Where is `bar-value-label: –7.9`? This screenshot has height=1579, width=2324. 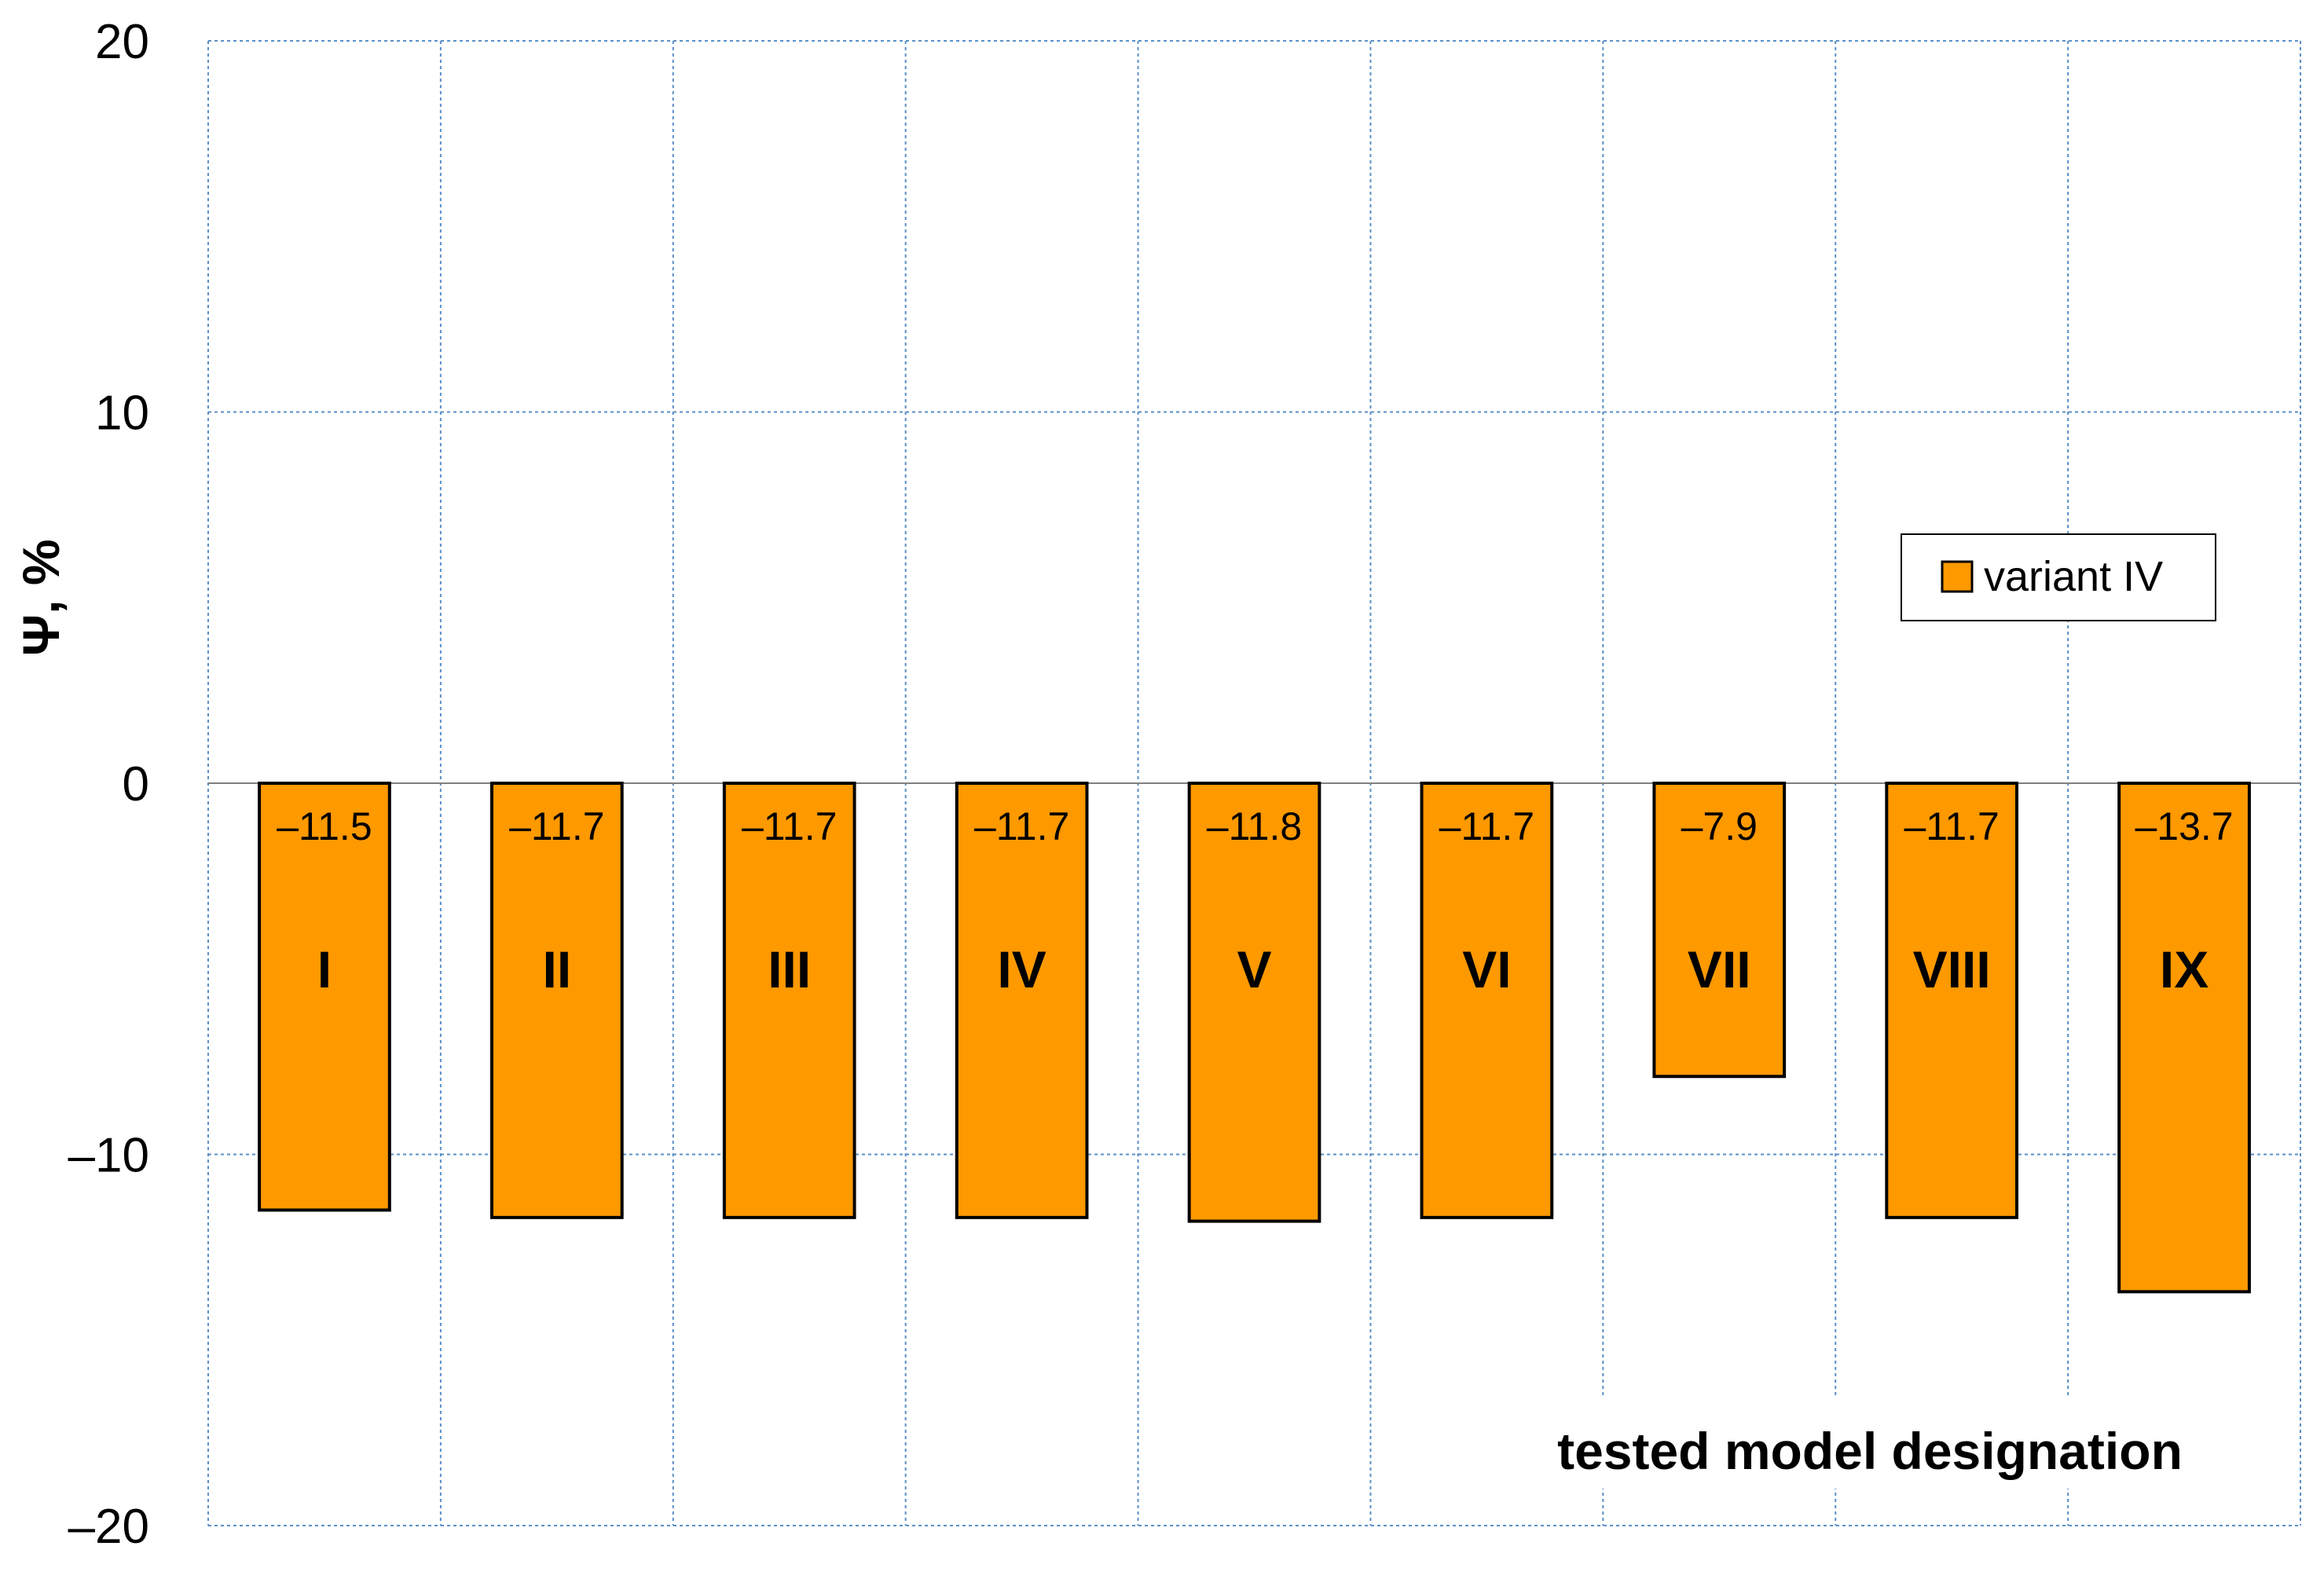 bar-value-label: –7.9 is located at coordinates (1719, 826).